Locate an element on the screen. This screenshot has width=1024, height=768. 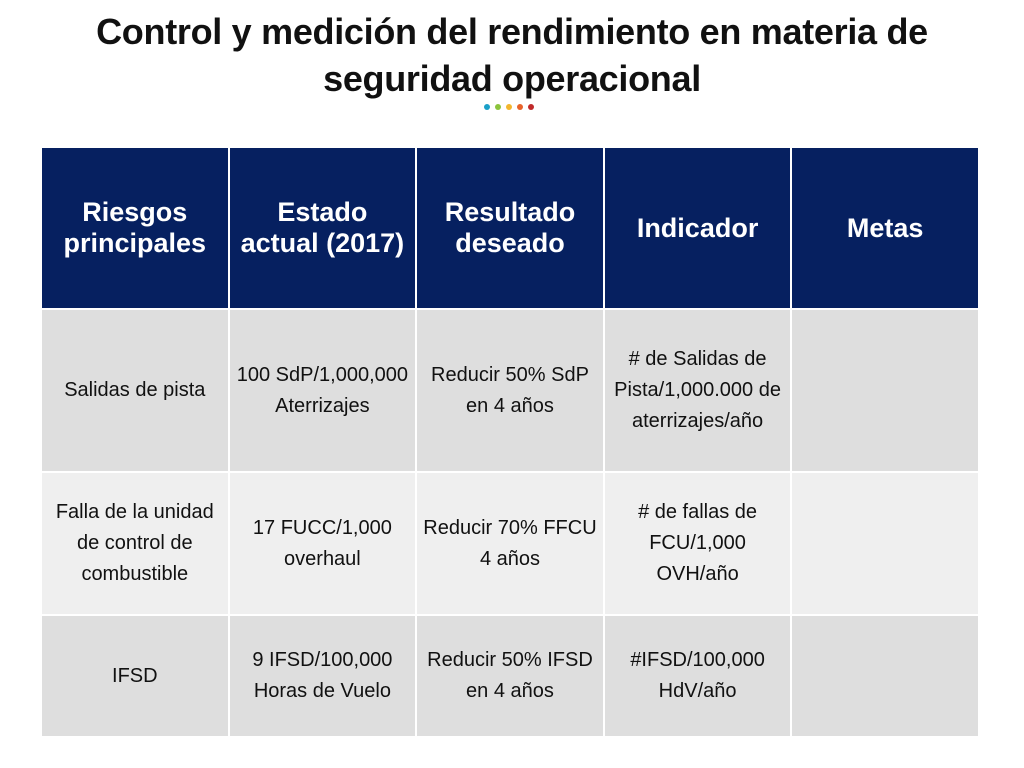
header-metas: Metas is located at coordinates (885, 228).